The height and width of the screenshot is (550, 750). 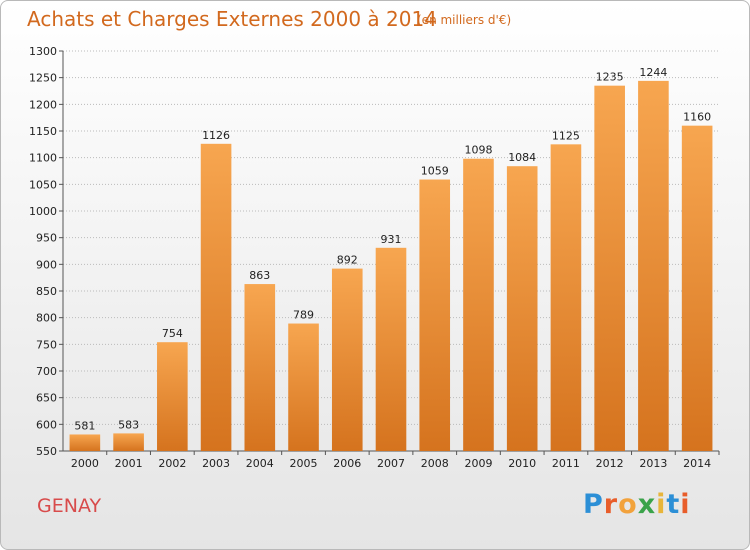 I want to click on y-tick-label: 1050, so click(x=43, y=184).